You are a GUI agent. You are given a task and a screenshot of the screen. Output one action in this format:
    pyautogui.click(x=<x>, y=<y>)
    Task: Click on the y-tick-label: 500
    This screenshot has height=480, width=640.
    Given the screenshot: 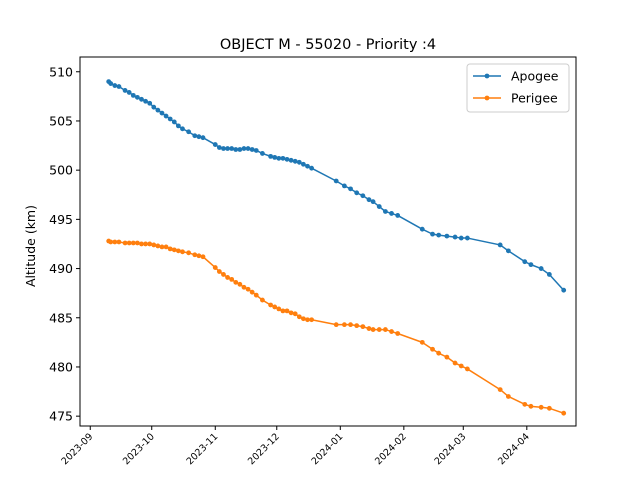 What is the action you would take?
    pyautogui.click(x=61, y=170)
    